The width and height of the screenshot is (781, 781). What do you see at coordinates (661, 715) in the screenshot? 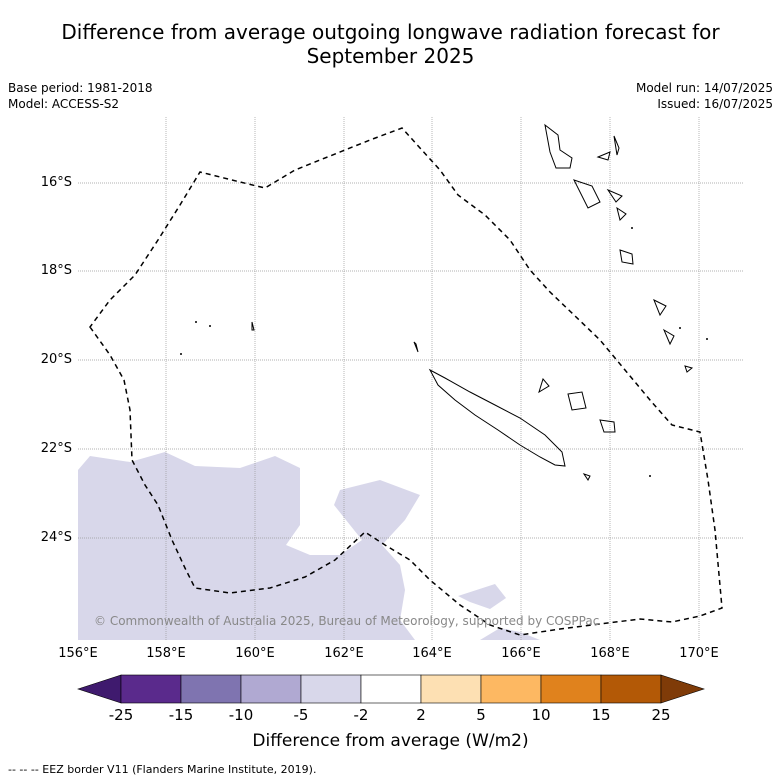
I see `colorbar-tick: 25` at bounding box center [661, 715].